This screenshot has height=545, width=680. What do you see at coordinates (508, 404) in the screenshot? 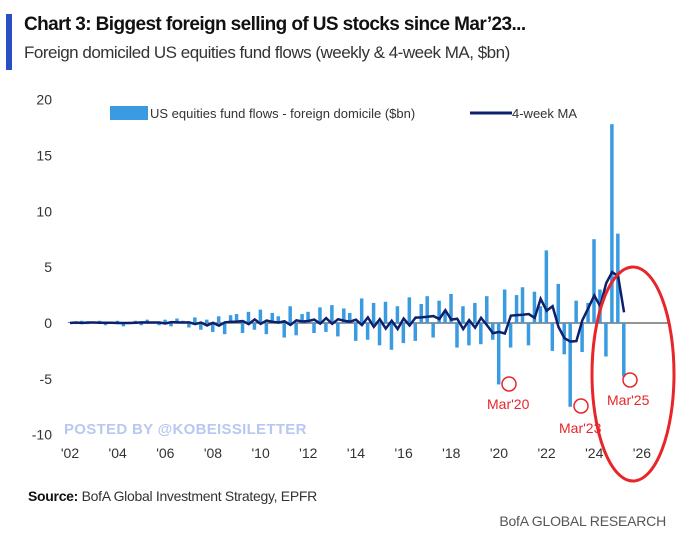
I see `annotation-mar20: Mar'20` at bounding box center [508, 404].